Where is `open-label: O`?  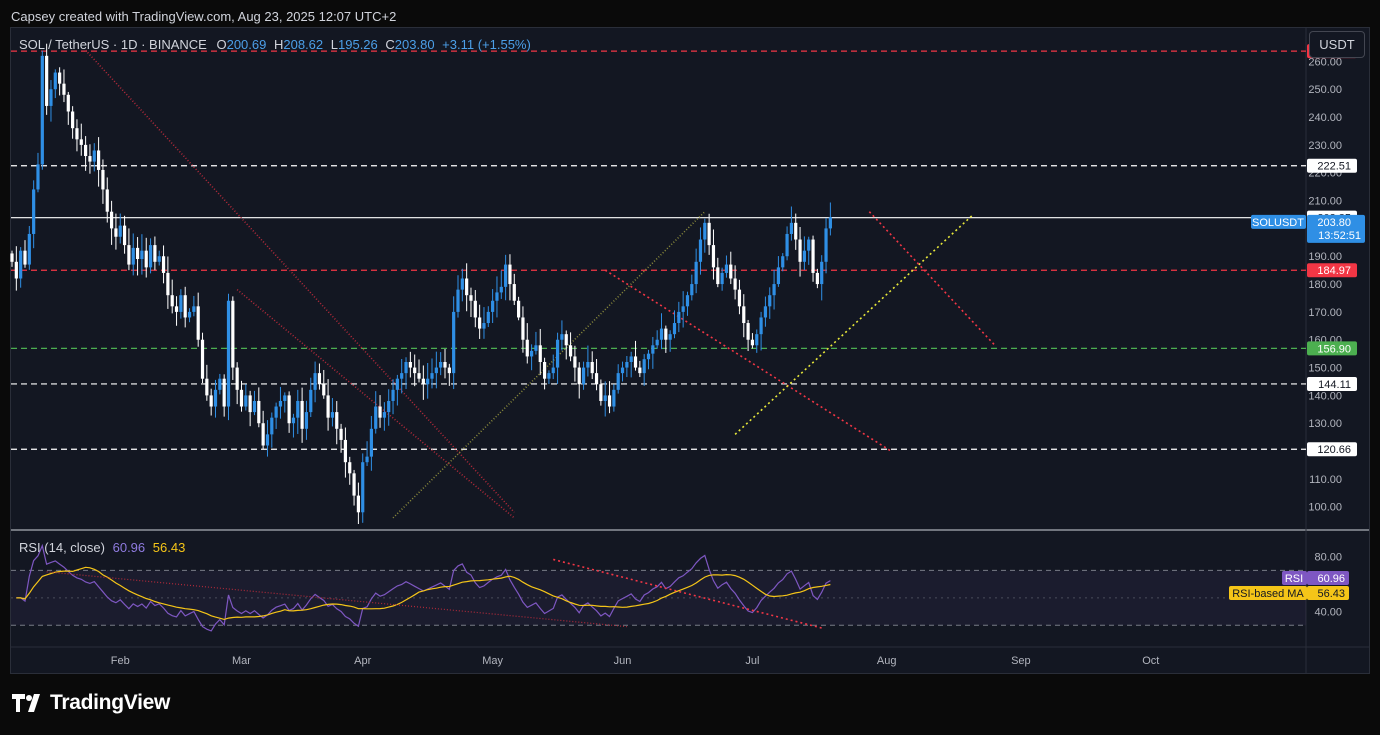 open-label: O is located at coordinates (221, 44).